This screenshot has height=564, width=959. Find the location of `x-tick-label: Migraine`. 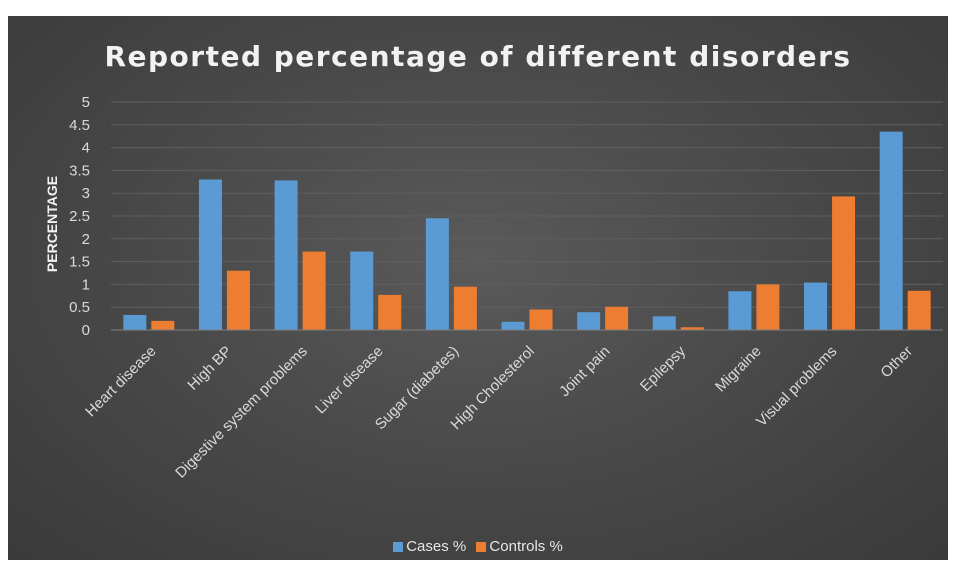

x-tick-label: Migraine is located at coordinates (738, 369).